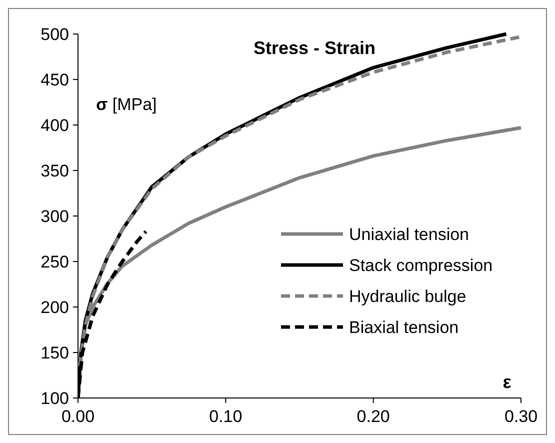  What do you see at coordinates (54, 353) in the screenshot?
I see `y-tick-label: 150` at bounding box center [54, 353].